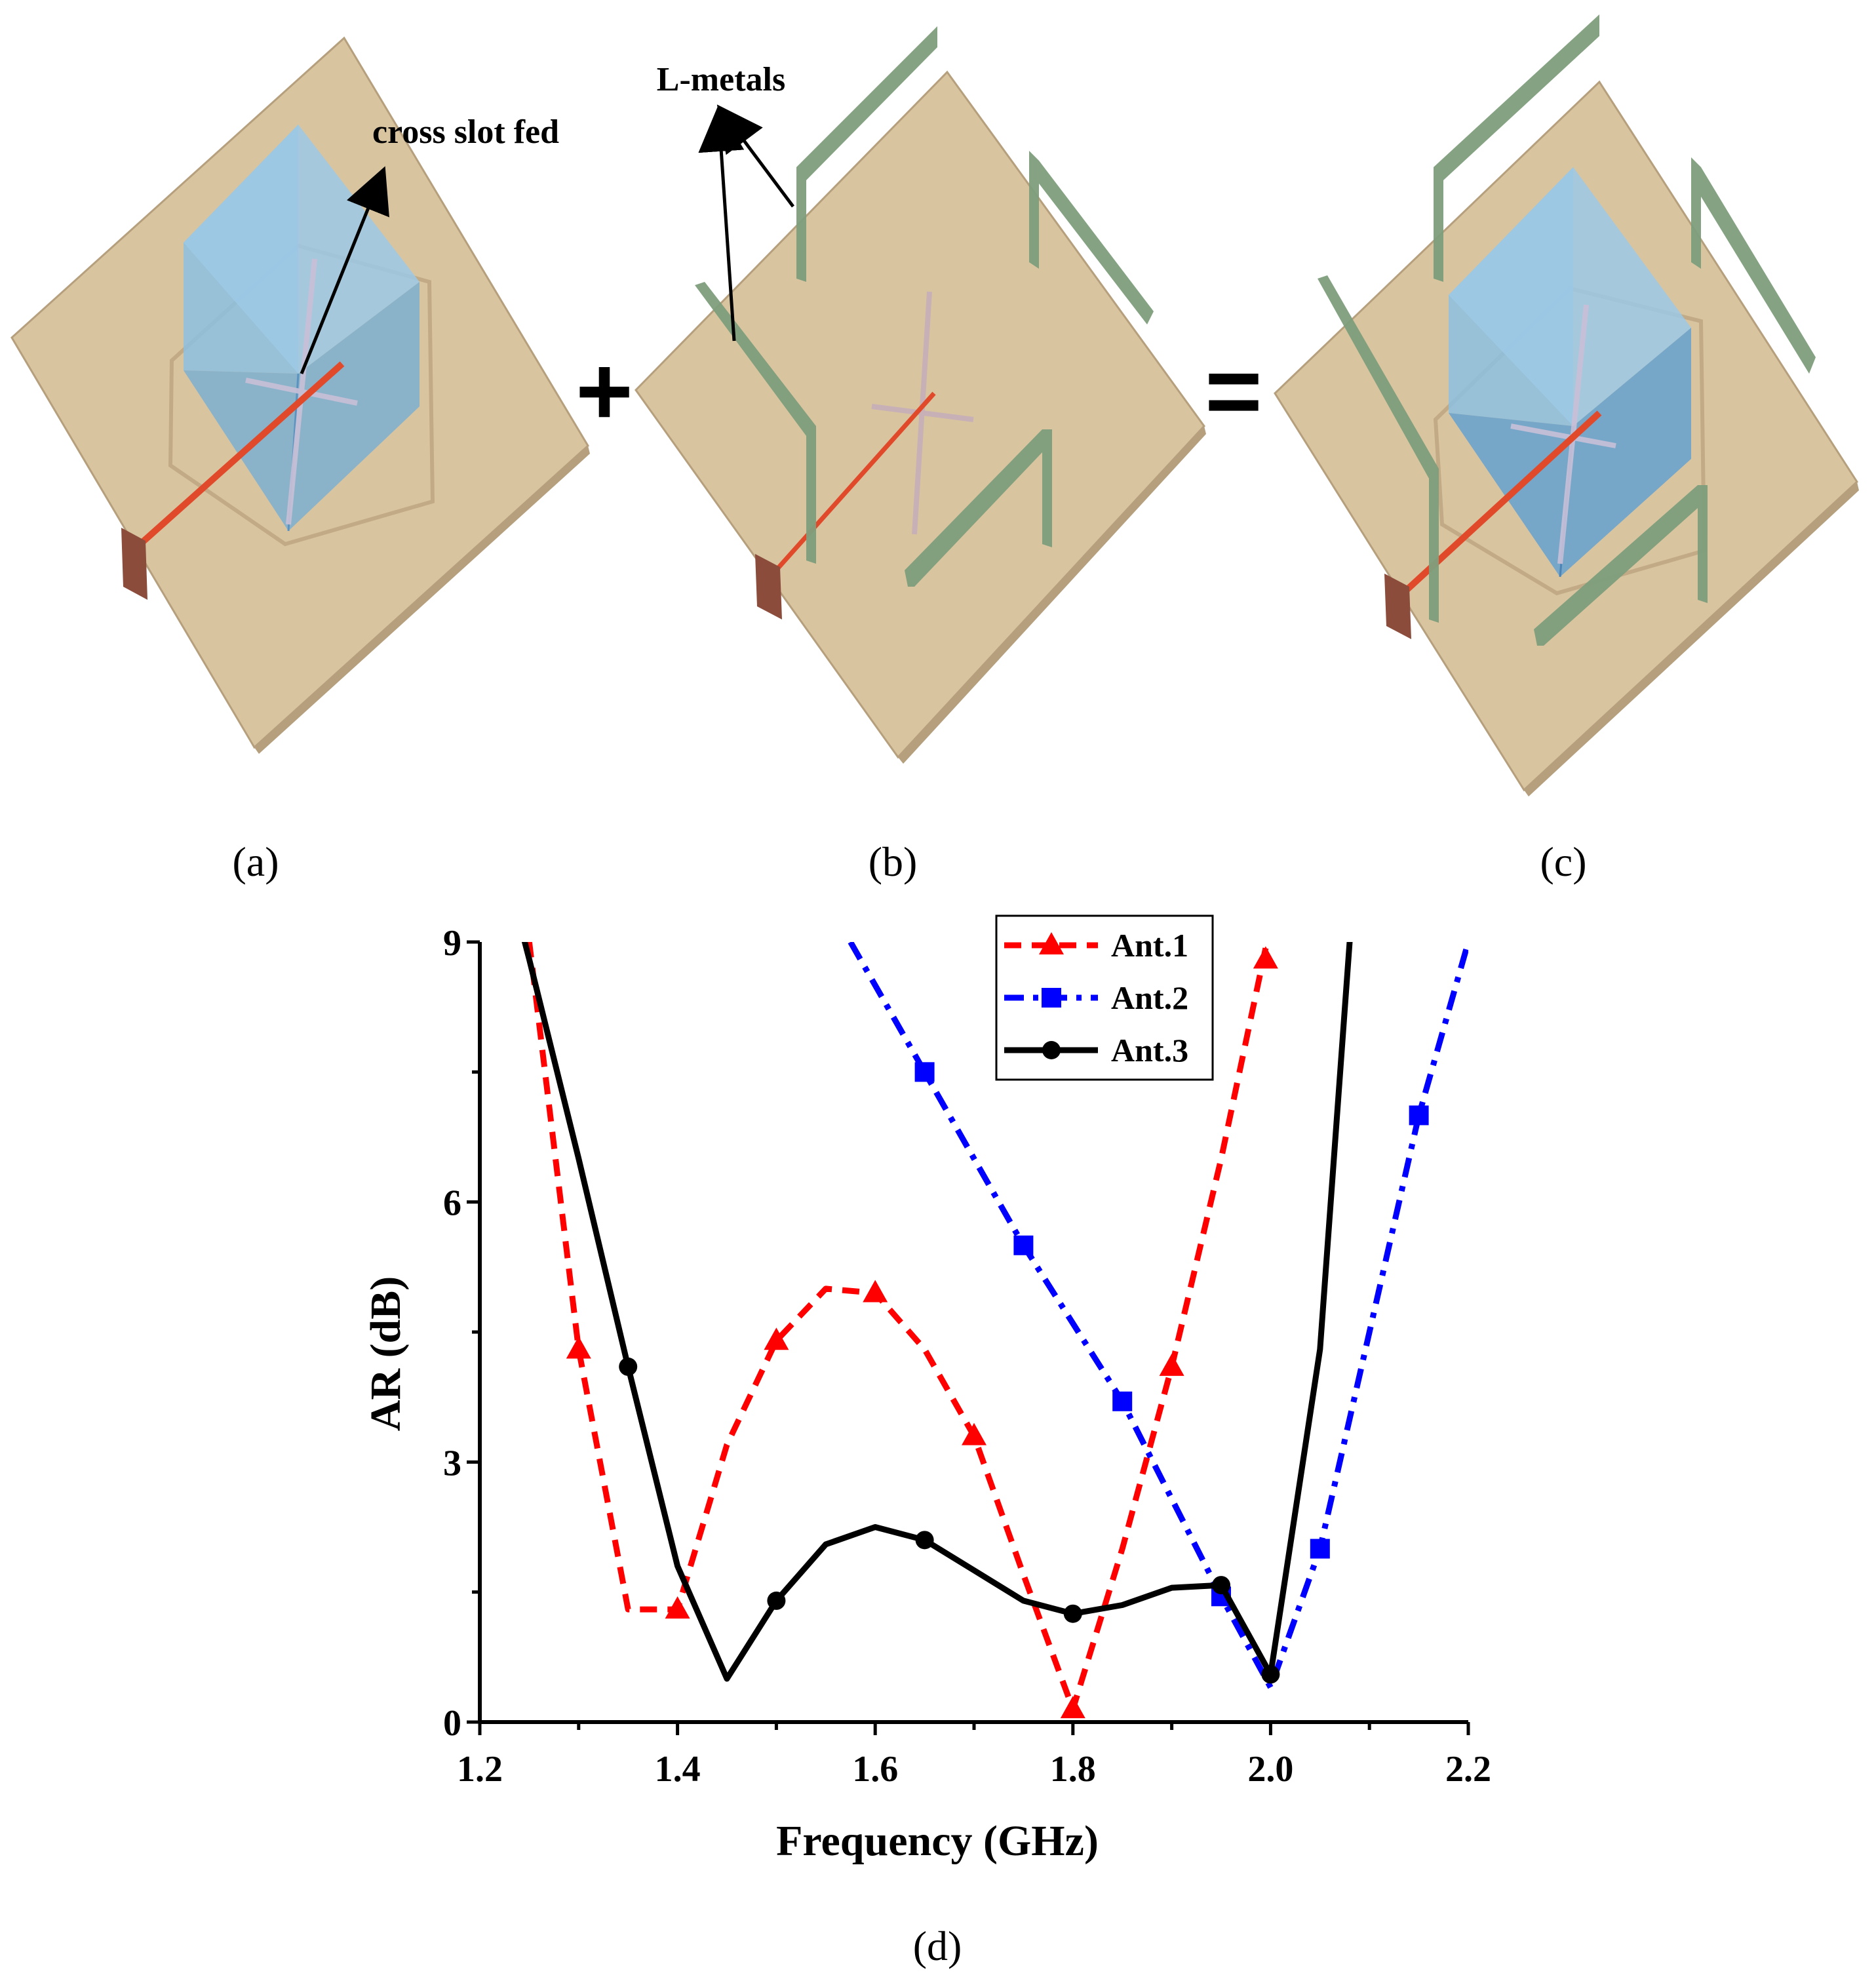 This screenshot has height=1981, width=1876. I want to click on antenna-1-illustration, so click(300, 395).